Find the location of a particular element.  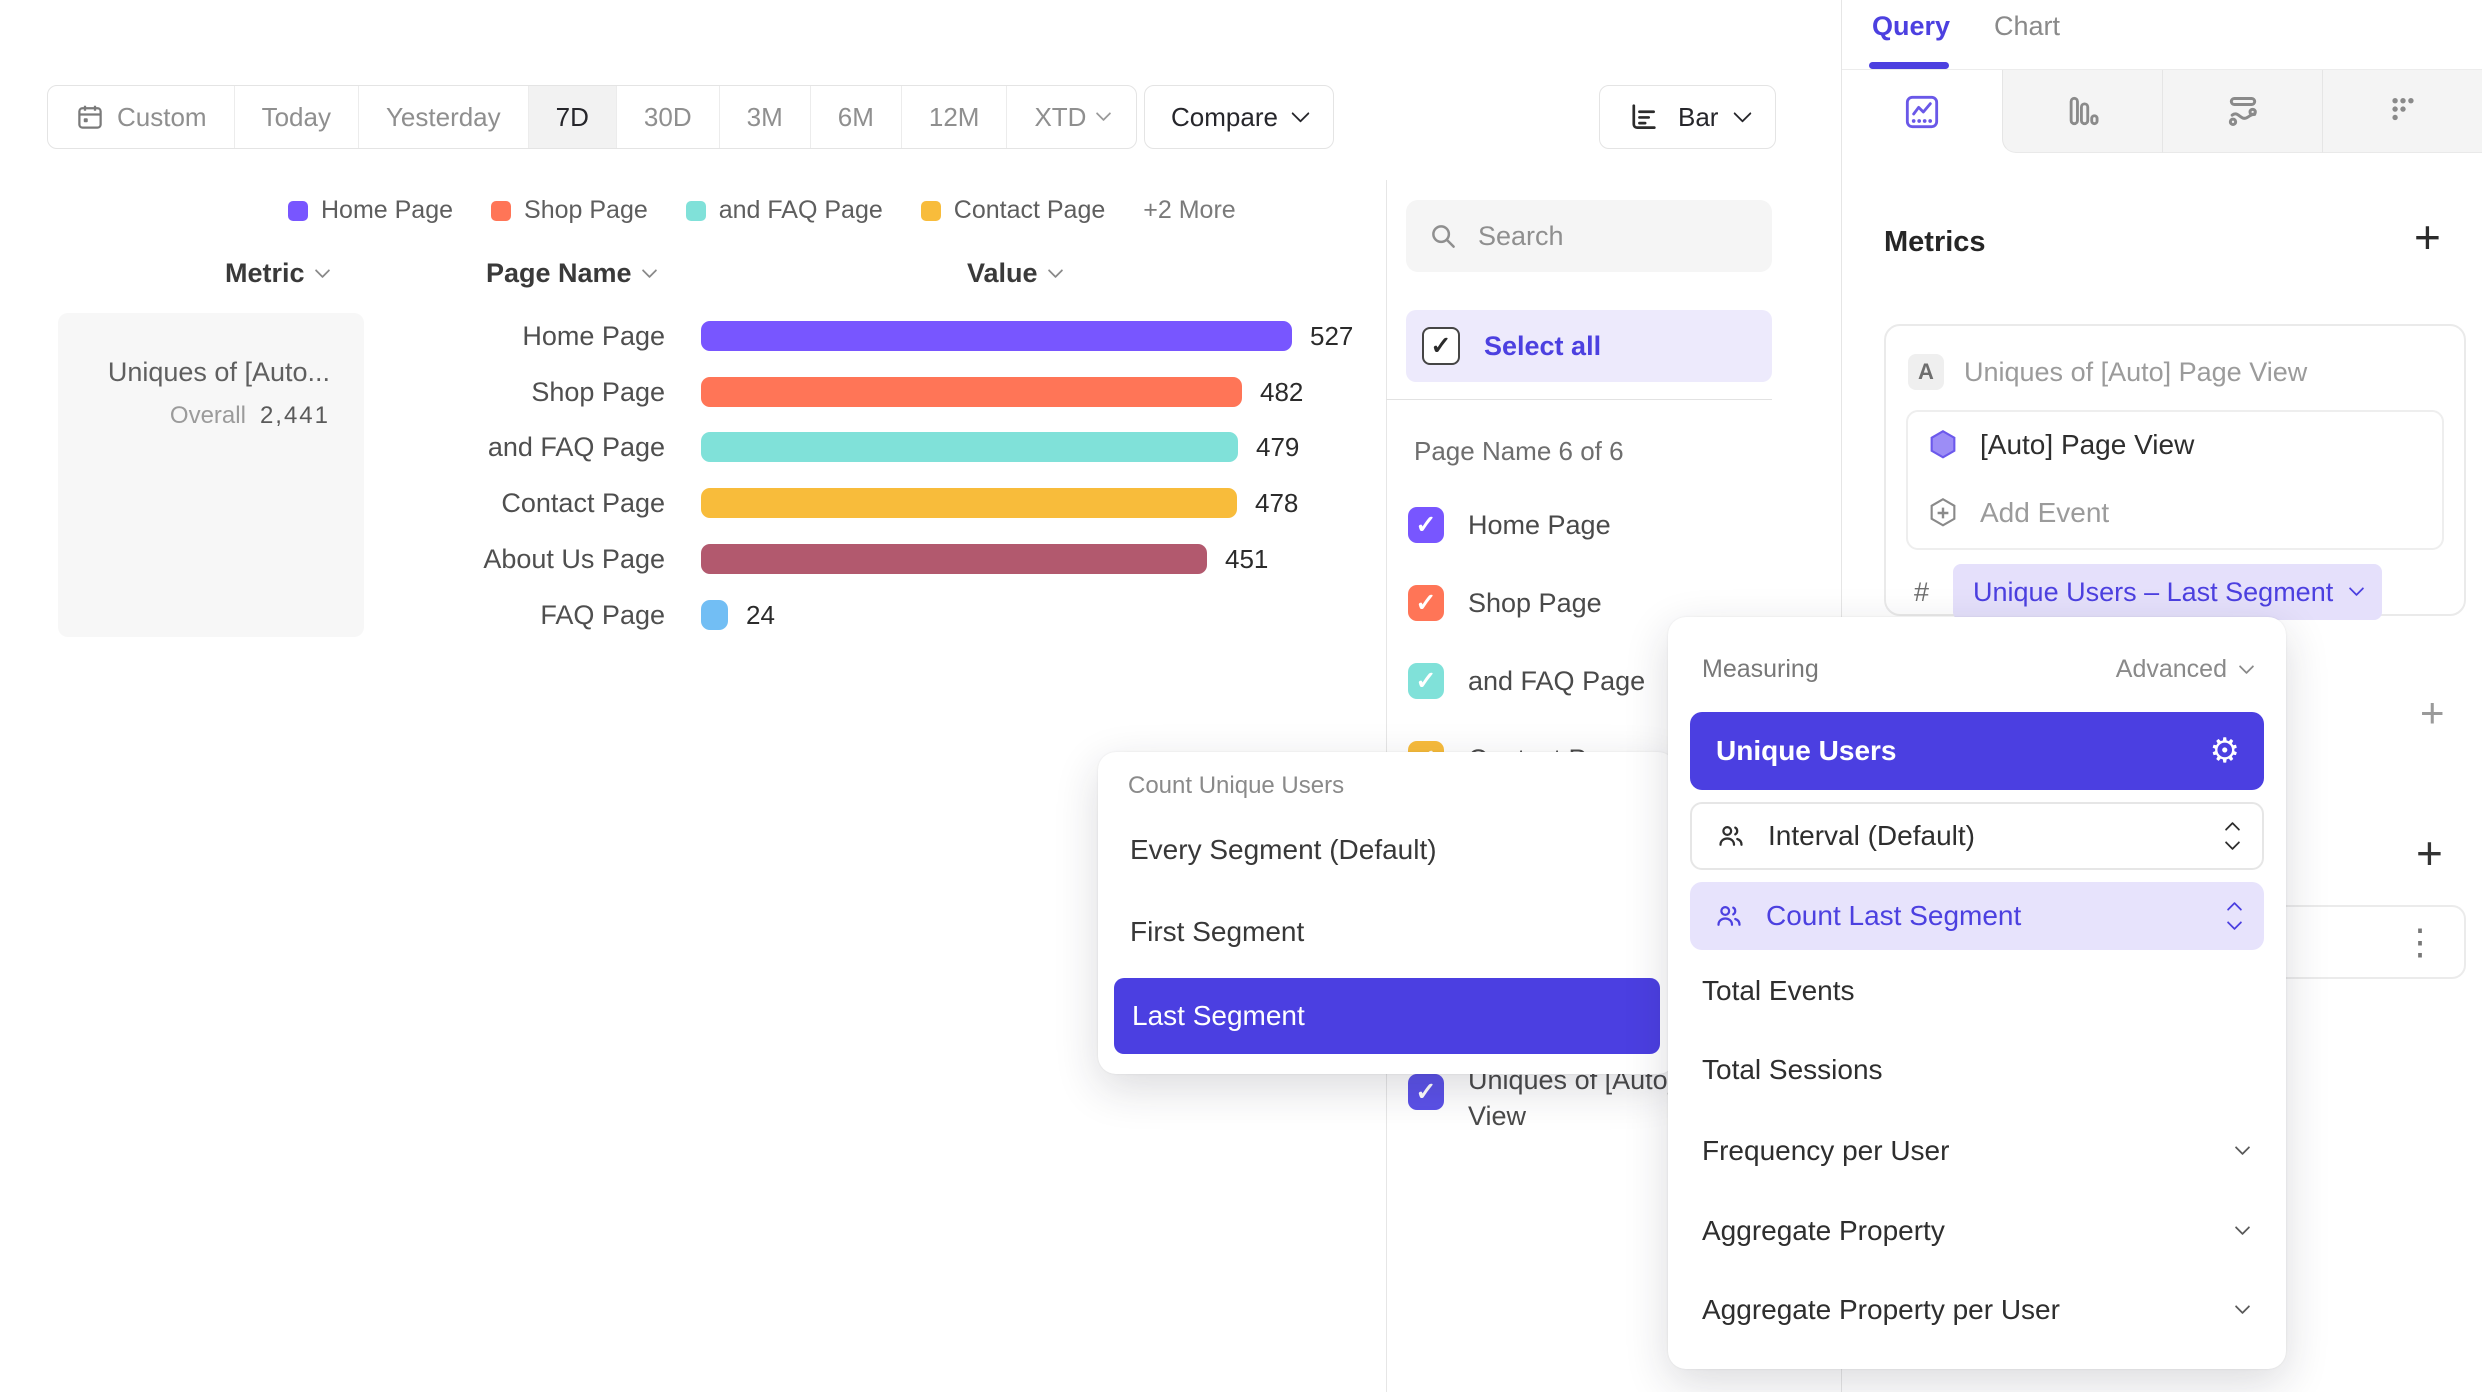

segment-option: First Segment is located at coordinates (1217, 931).